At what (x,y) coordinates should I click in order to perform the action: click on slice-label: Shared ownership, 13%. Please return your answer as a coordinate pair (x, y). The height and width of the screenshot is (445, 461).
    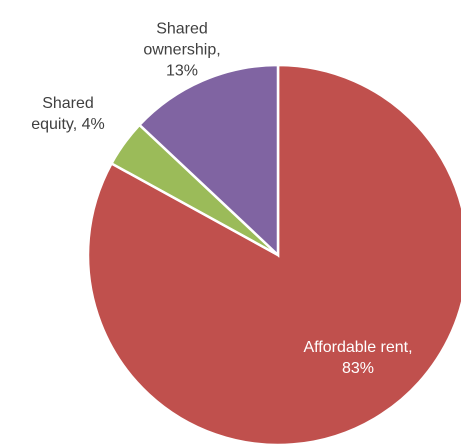
    Looking at the image, I should click on (182, 50).